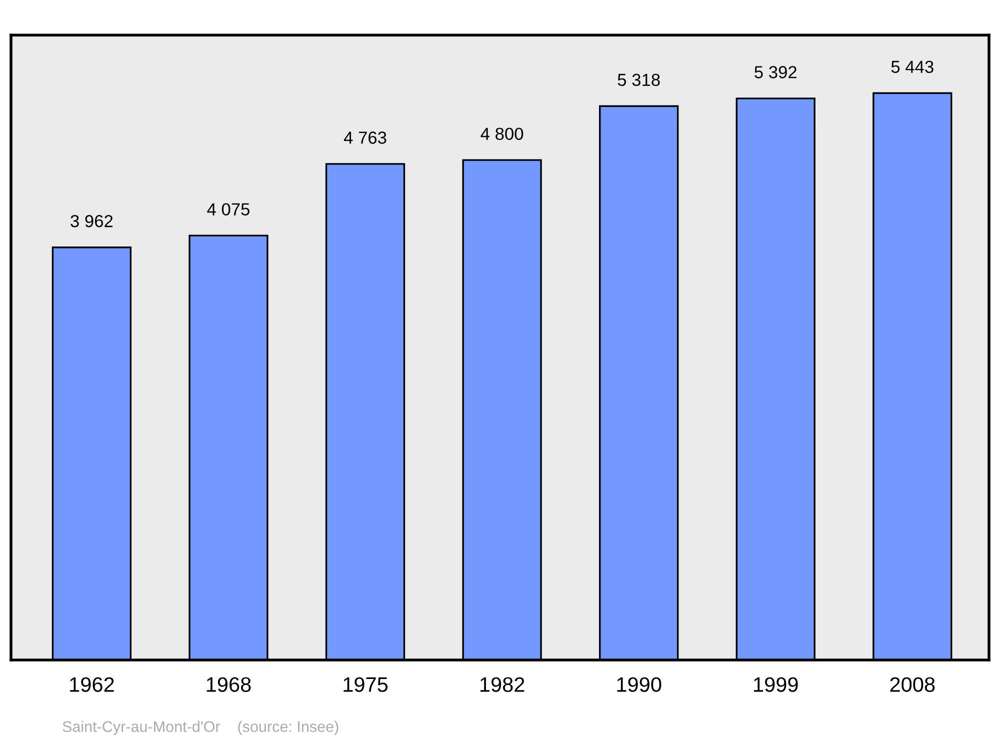 The width and height of the screenshot is (1000, 747). Describe the element at coordinates (639, 684) in the screenshot. I see `x-tick-label: 1990` at that location.